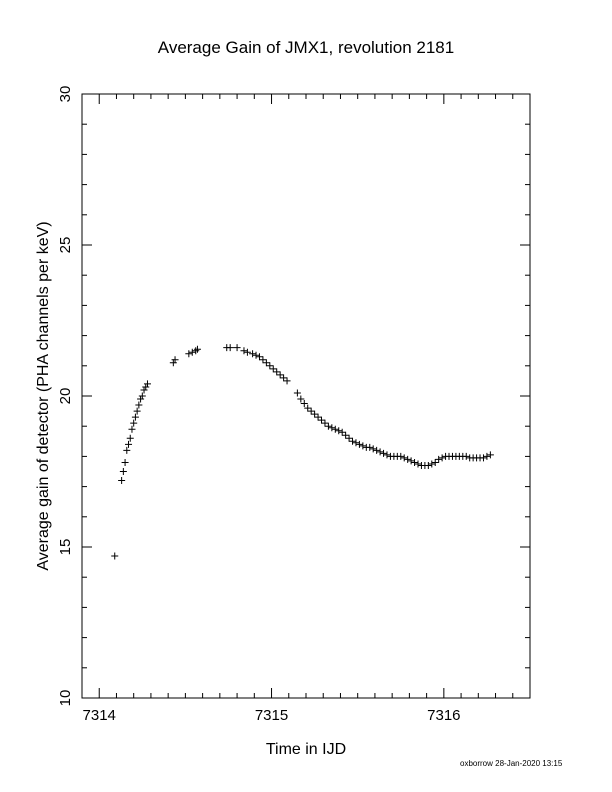 Image resolution: width=612 pixels, height=792 pixels. Describe the element at coordinates (306, 749) in the screenshot. I see `x-axis-label: Time in IJD` at that location.